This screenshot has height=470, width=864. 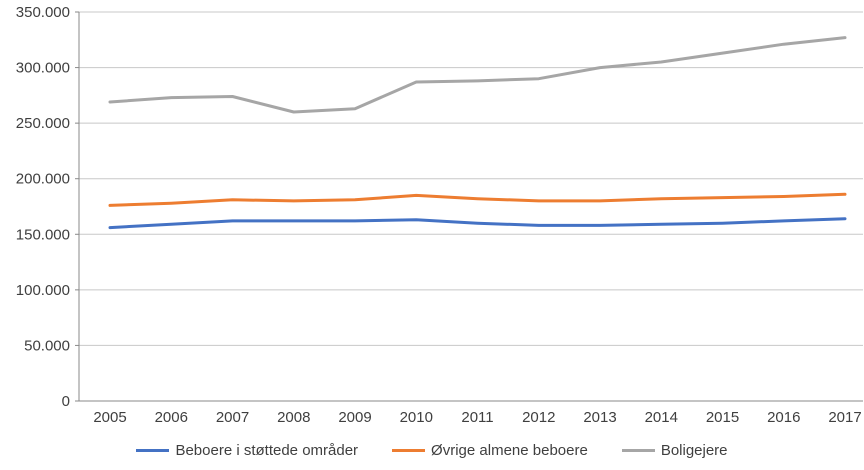 I want to click on x-axis-label: 2010, so click(x=416, y=417).